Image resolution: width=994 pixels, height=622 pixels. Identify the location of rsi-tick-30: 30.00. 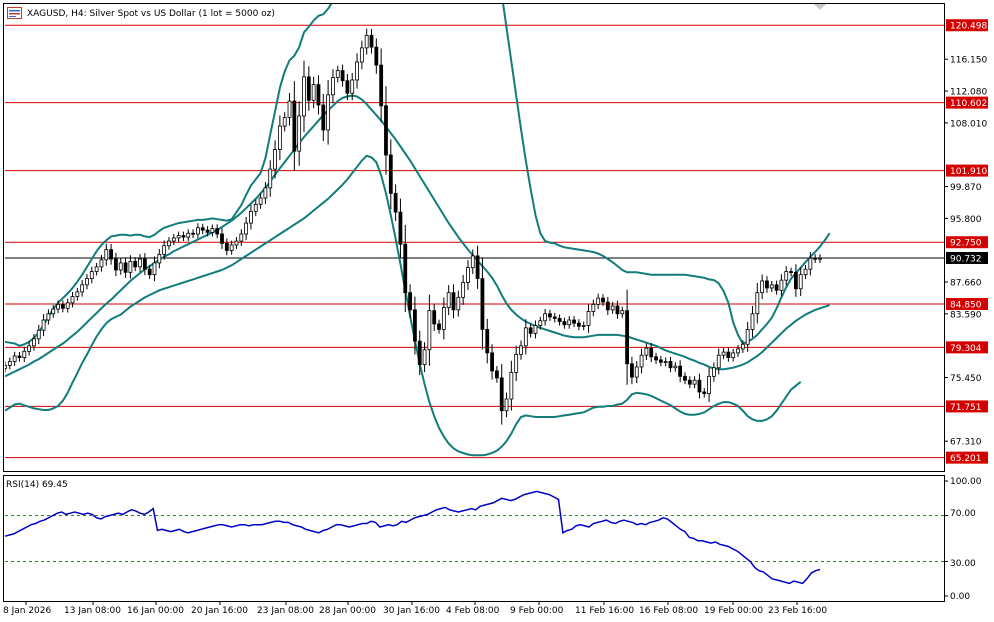
(963, 564).